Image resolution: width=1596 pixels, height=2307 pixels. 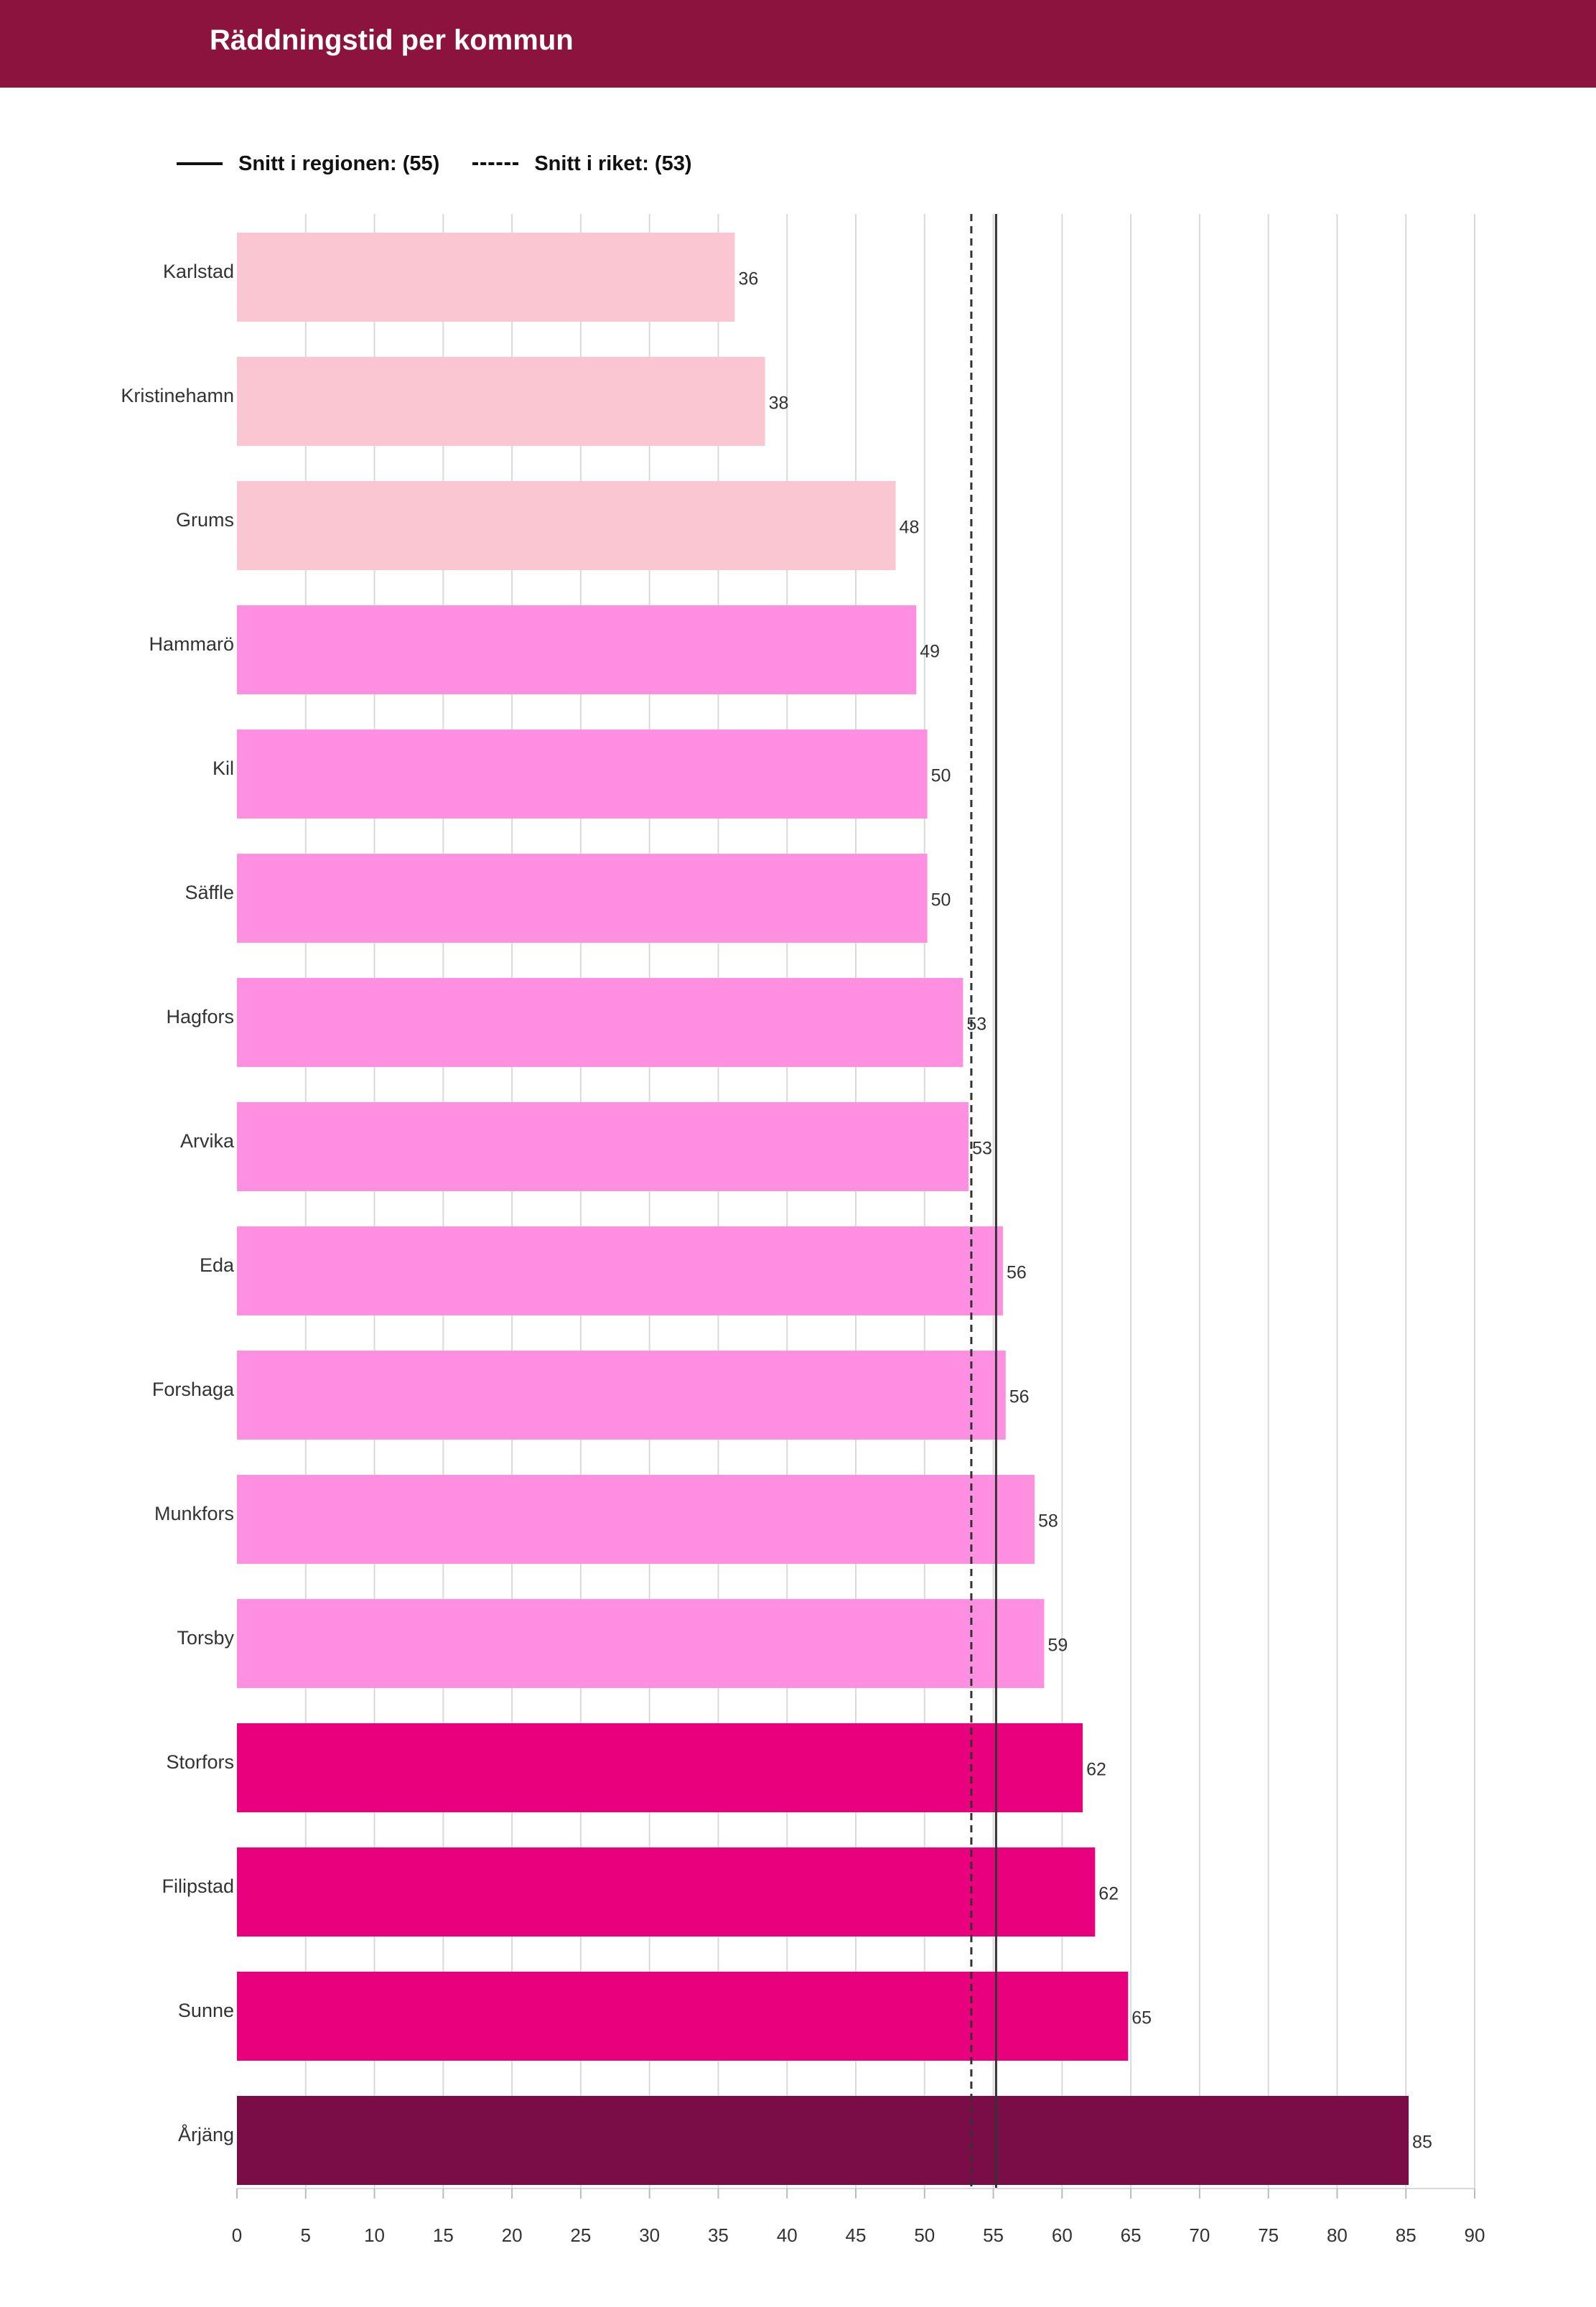 What do you see at coordinates (1475, 2235) in the screenshot?
I see `x-tick-label: 90` at bounding box center [1475, 2235].